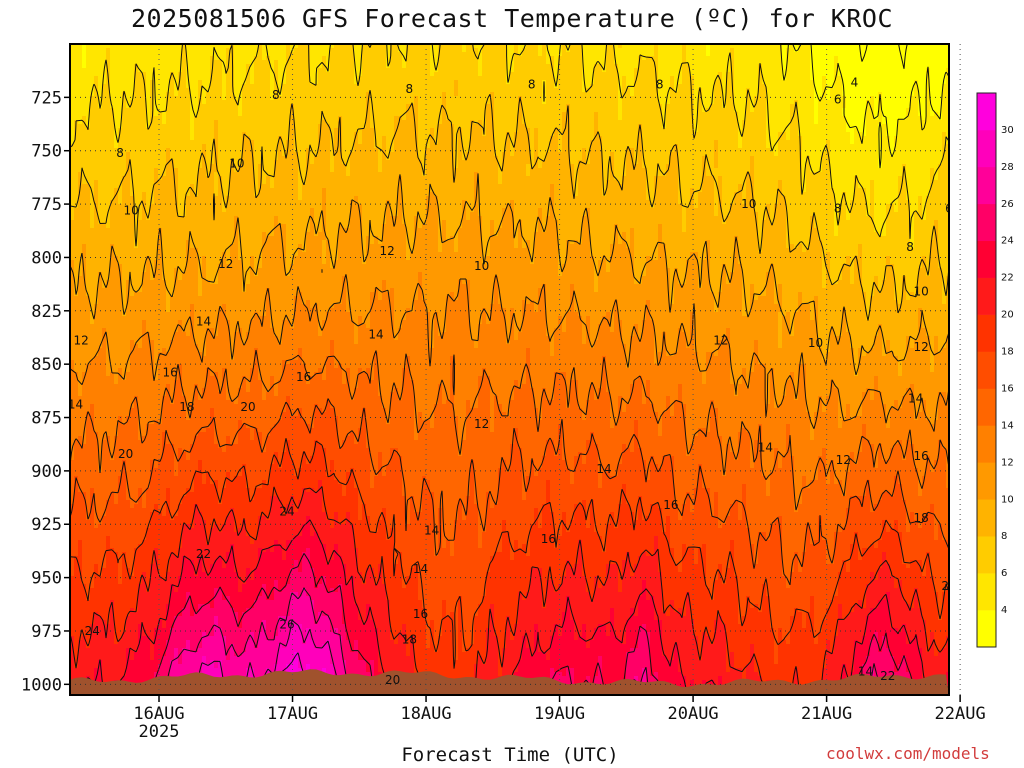 This screenshot has width=1024, height=768. Describe the element at coordinates (692, 714) in the screenshot. I see `x-tick-label: 20AUG` at that location.